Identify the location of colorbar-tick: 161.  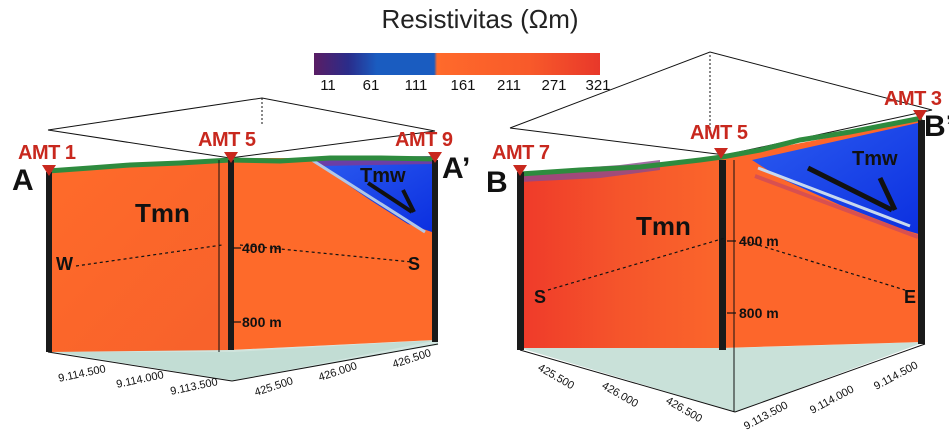
(463, 85).